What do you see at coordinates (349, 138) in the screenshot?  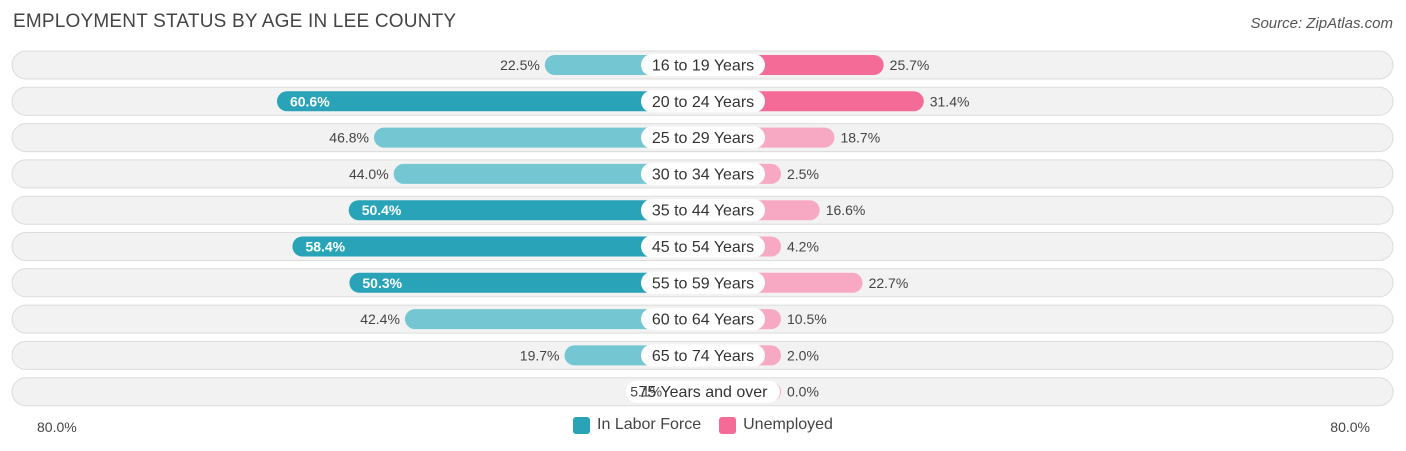 I see `value-label-labor: 46.8%` at bounding box center [349, 138].